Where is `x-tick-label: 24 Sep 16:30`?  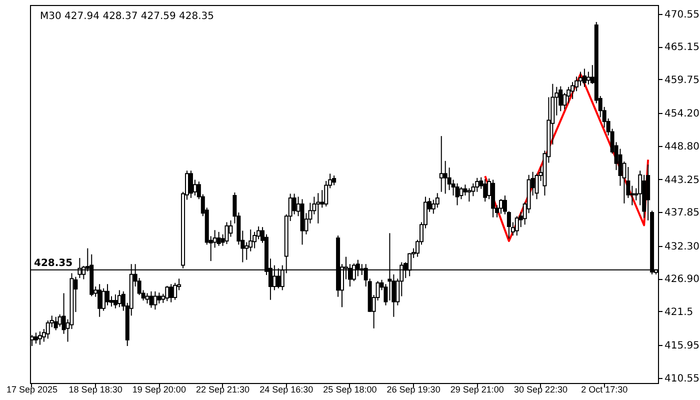 x-tick-label: 24 Sep 16:30 is located at coordinates (287, 389).